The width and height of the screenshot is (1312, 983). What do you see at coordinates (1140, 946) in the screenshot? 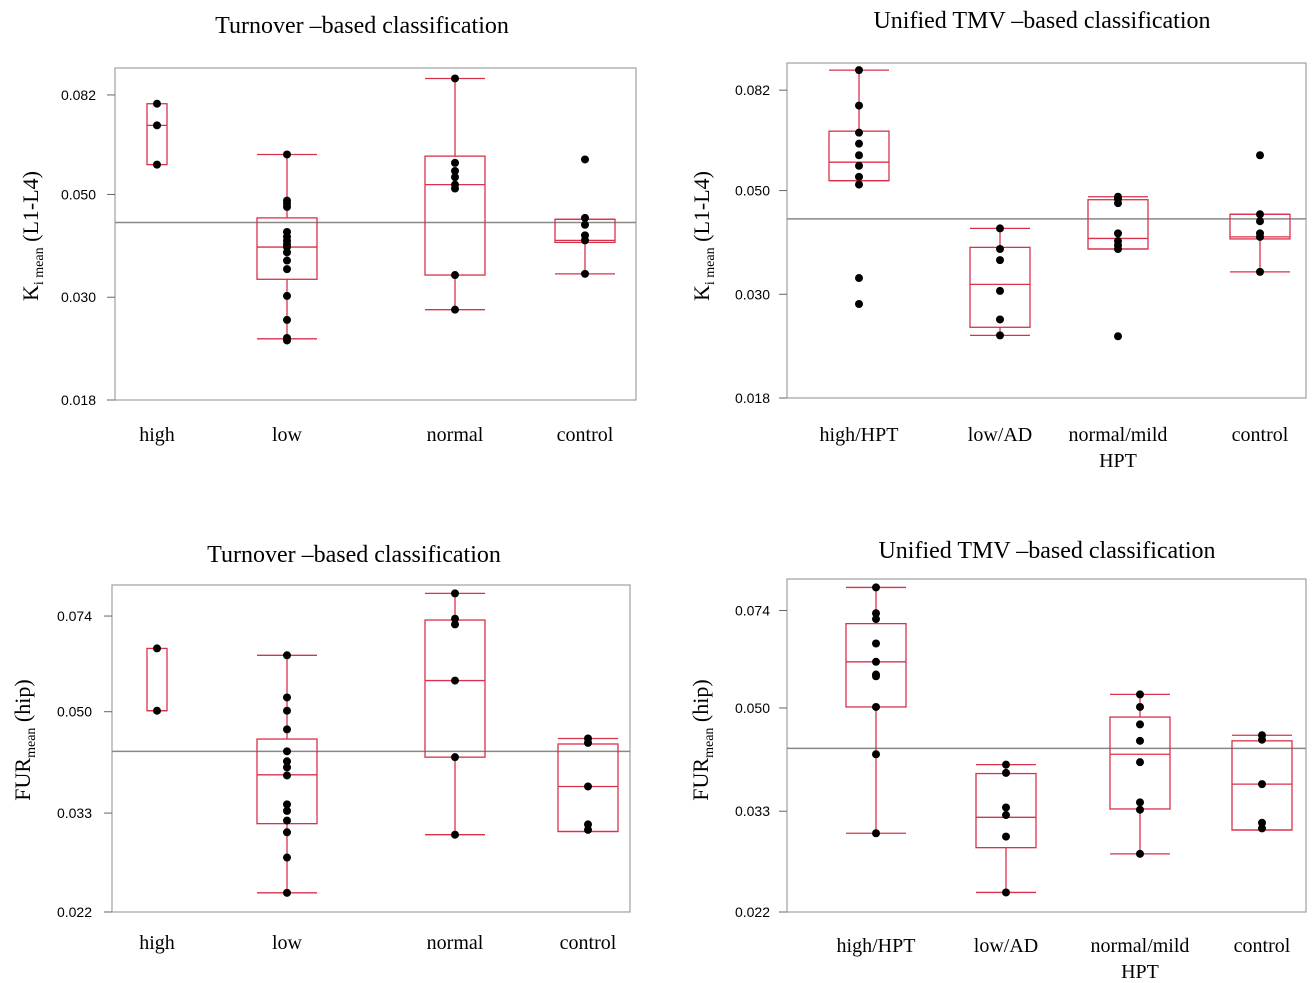
I see `category-label: normal/mild` at bounding box center [1140, 946].